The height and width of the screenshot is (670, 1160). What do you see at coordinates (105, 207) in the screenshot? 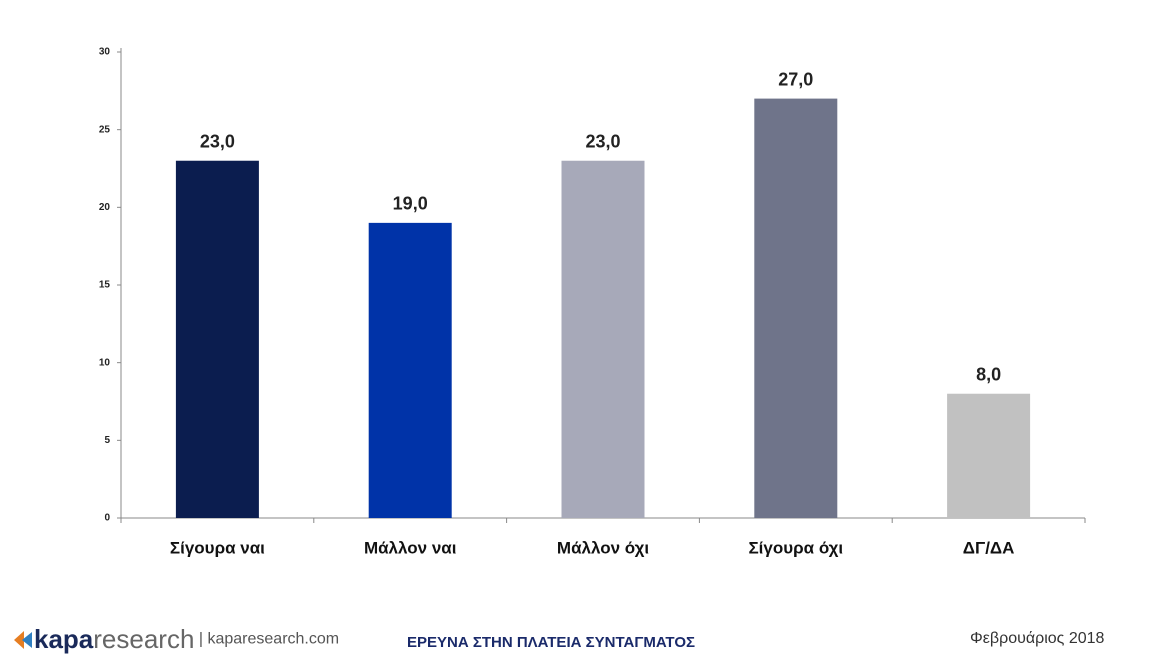
I see `y-tick-label: 20` at bounding box center [105, 207].